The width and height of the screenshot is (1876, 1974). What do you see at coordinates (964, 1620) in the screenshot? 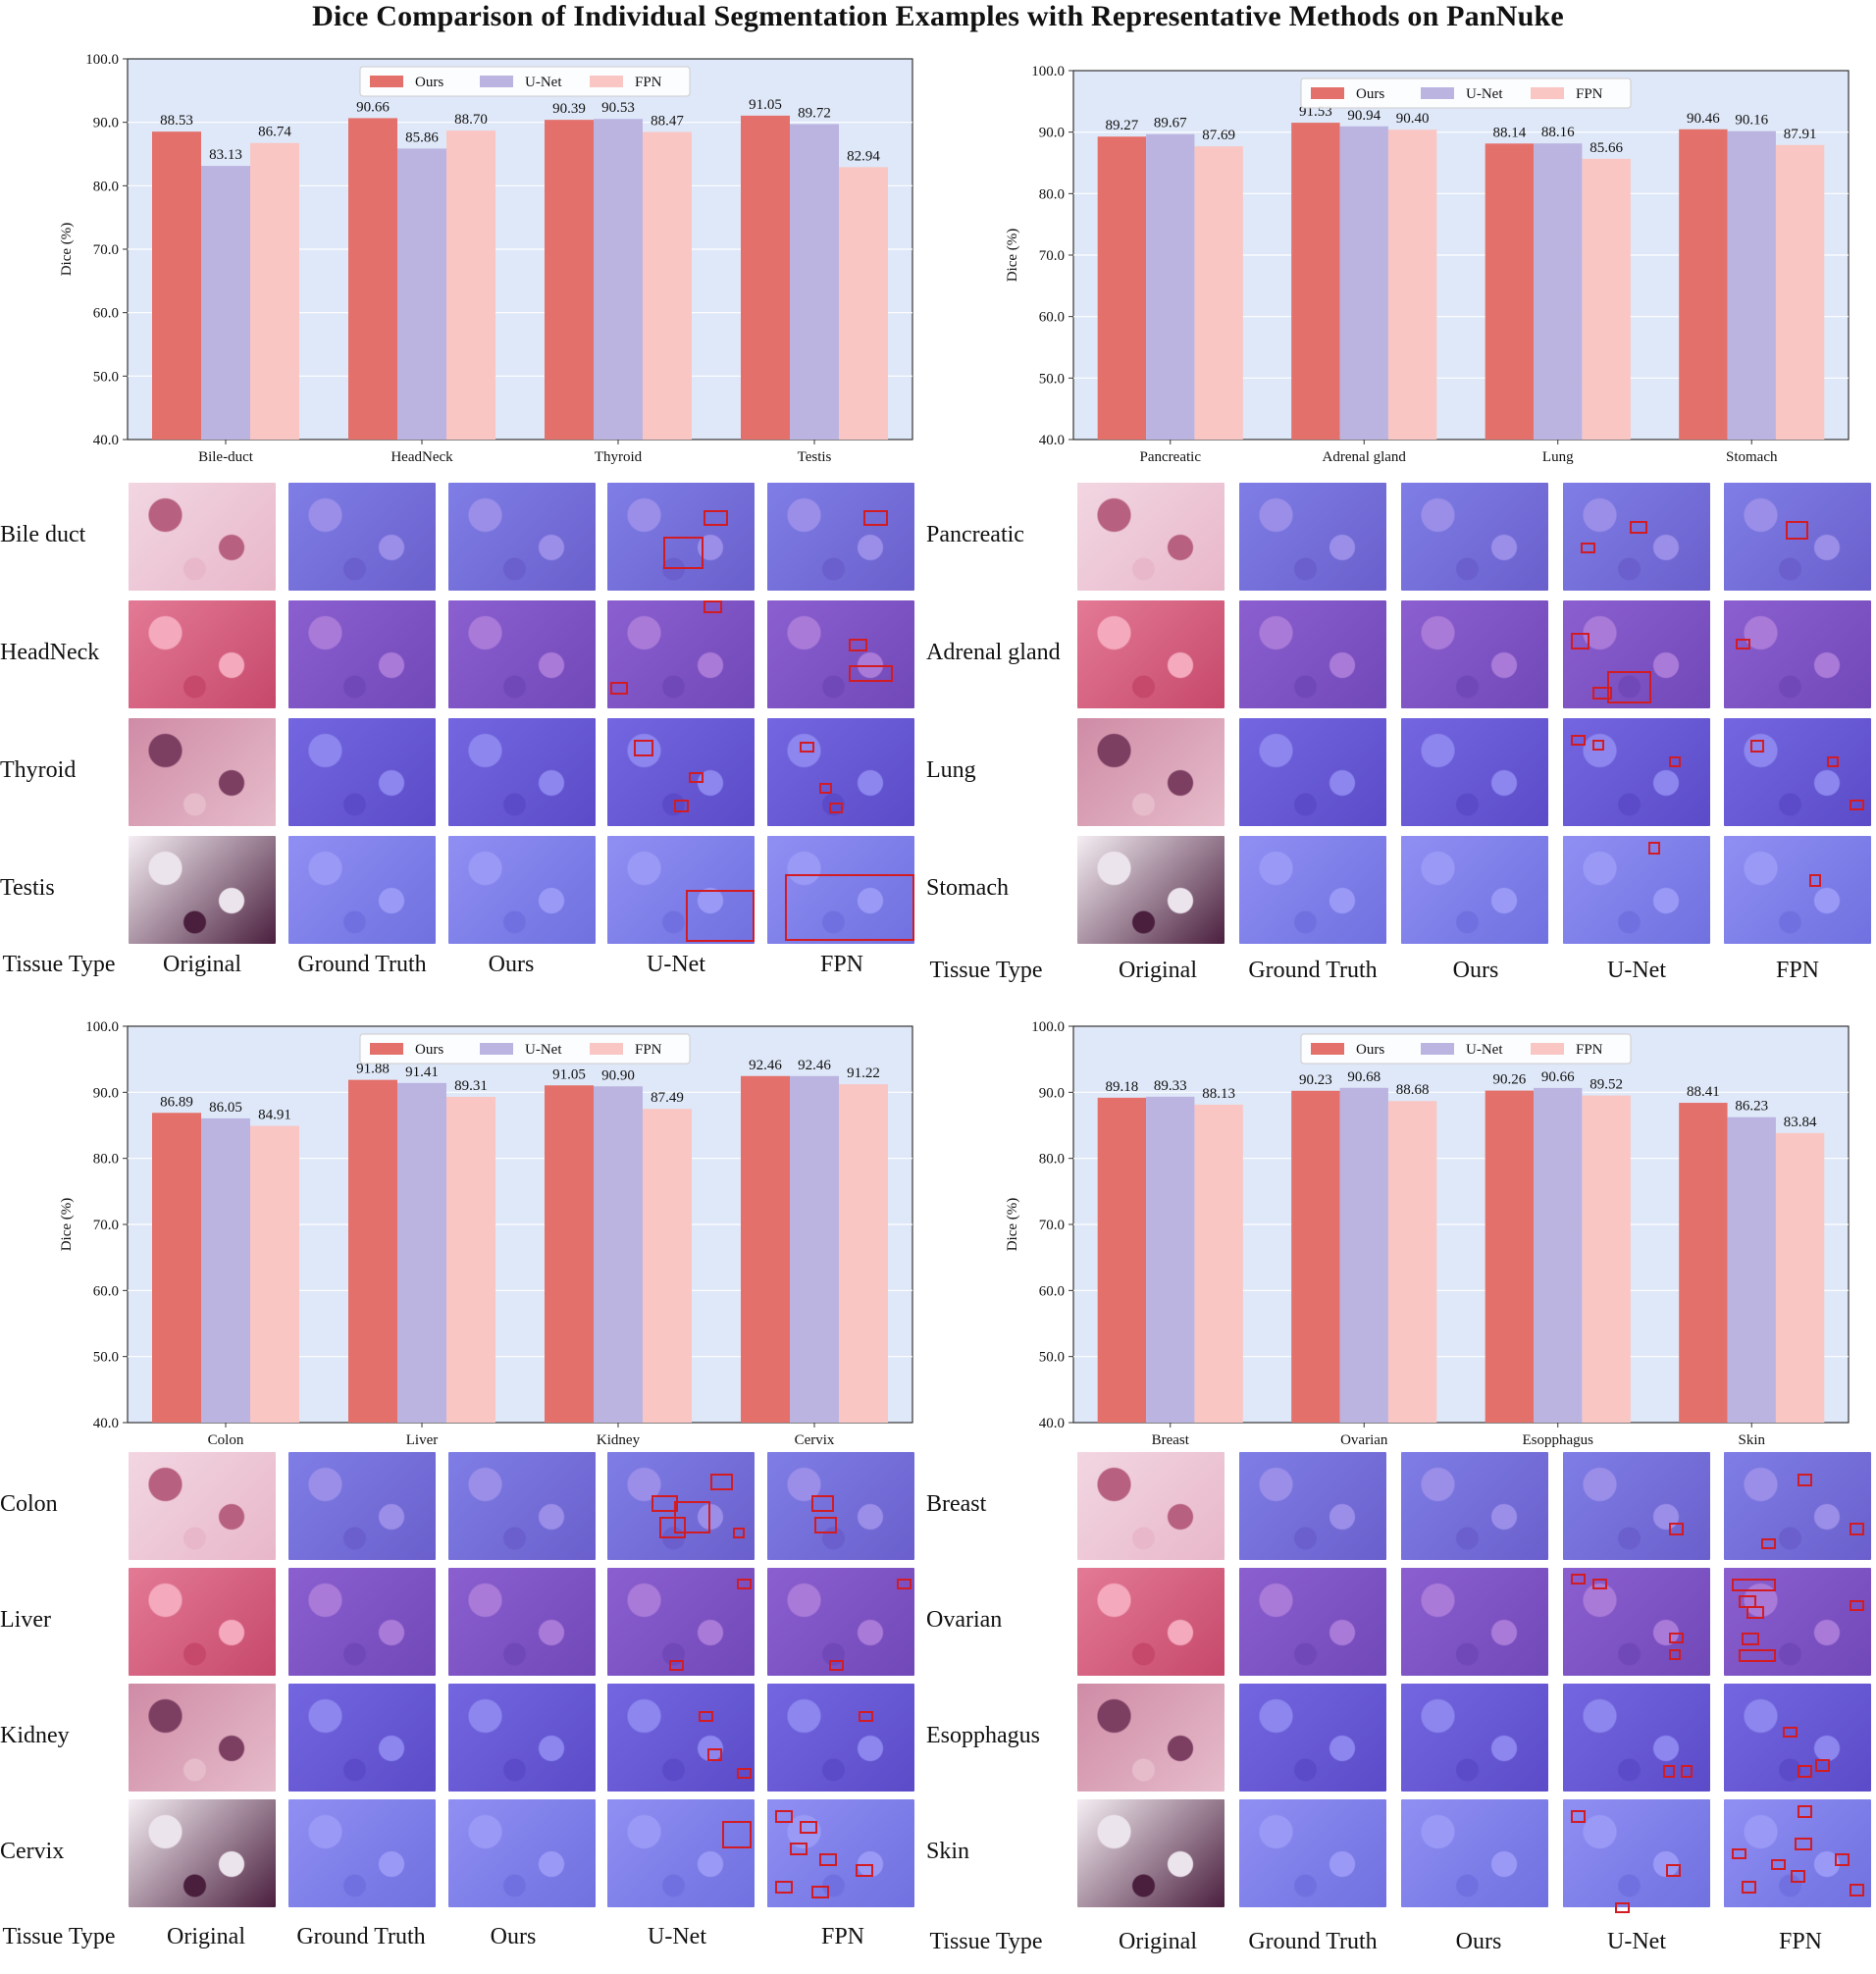
I see `tissue-row-label: Ovarian` at bounding box center [964, 1620].